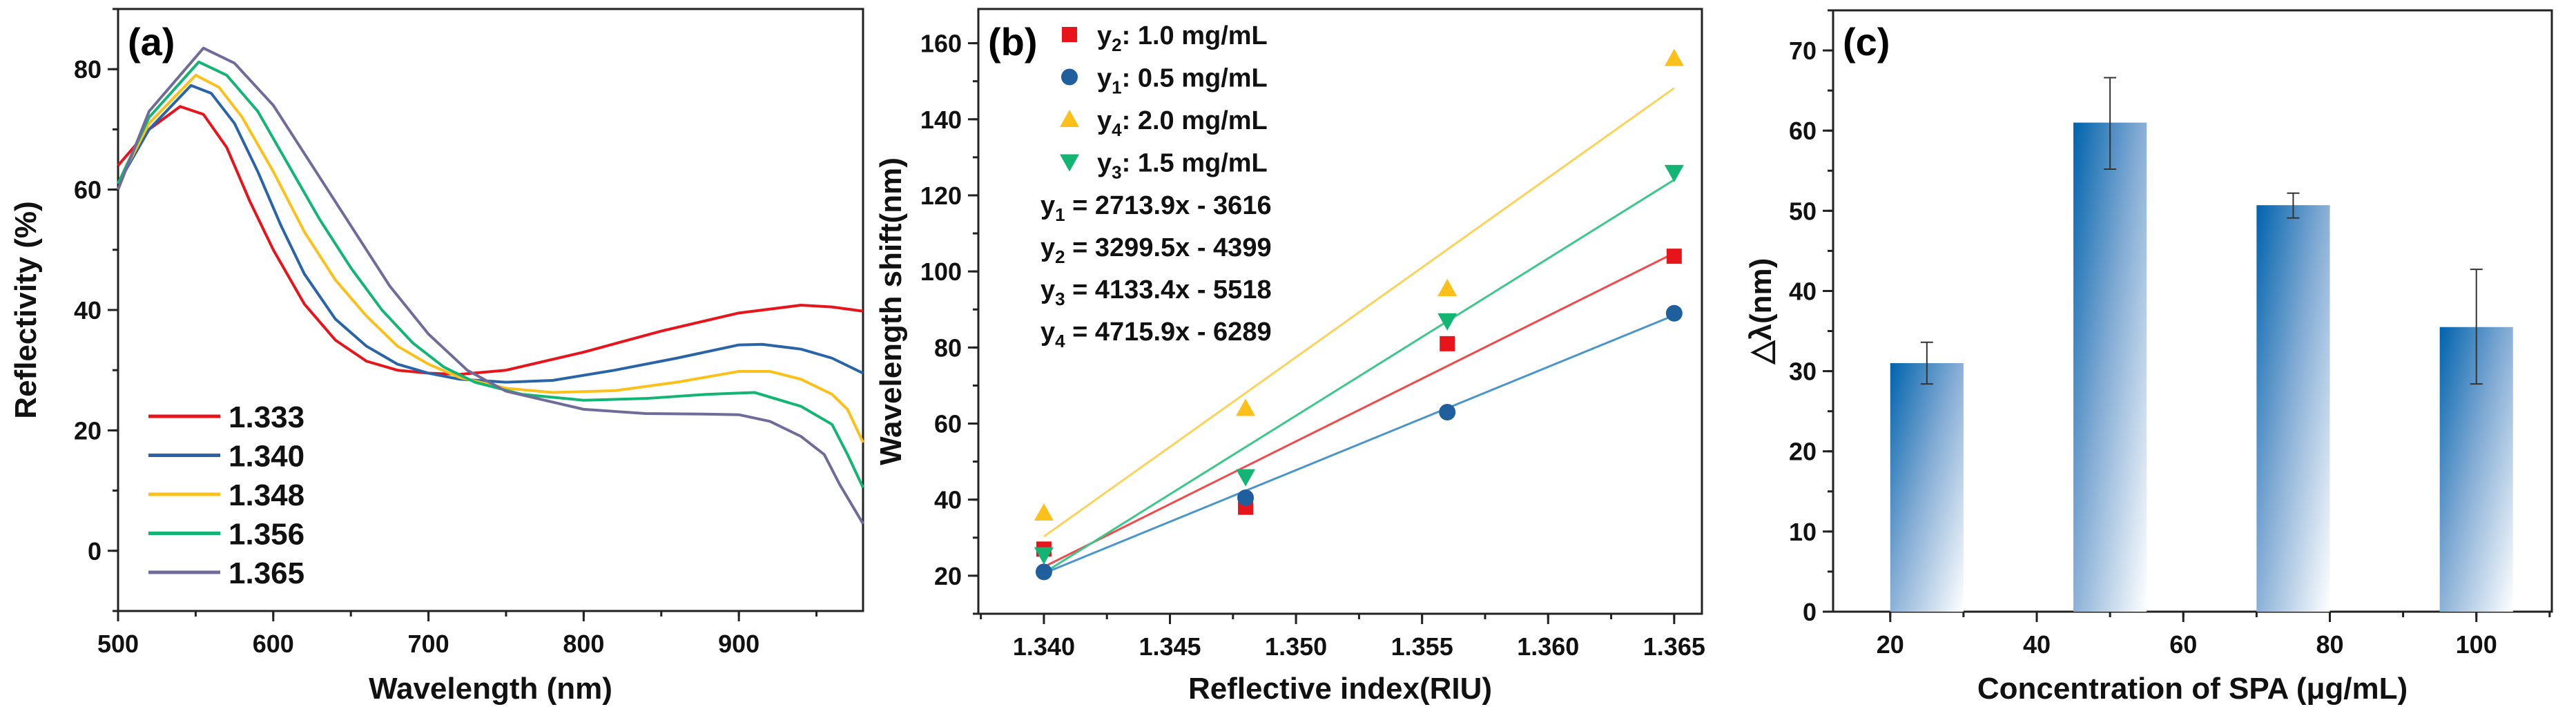 This screenshot has width=2576, height=718. What do you see at coordinates (941, 196) in the screenshot?
I see `y-tick-label: 120` at bounding box center [941, 196].